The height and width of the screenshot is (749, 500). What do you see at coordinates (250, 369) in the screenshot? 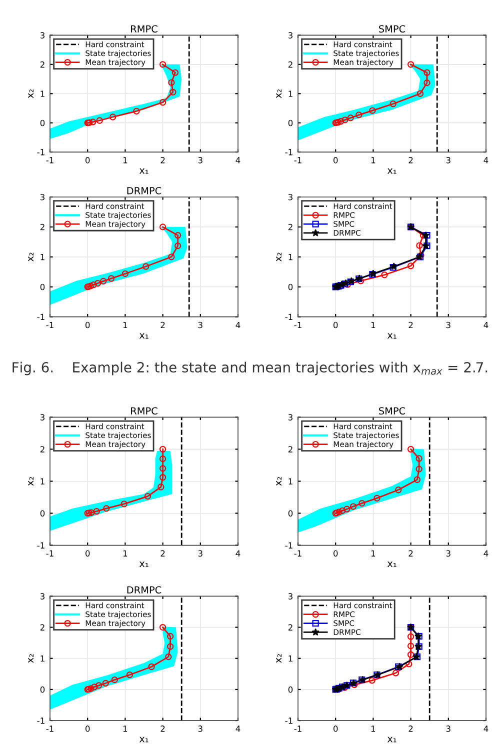
I see `caption: Fig. 6. Example 2: the state and mean trajectories with x$_{max}$ = 2.7.` at bounding box center [250, 369].